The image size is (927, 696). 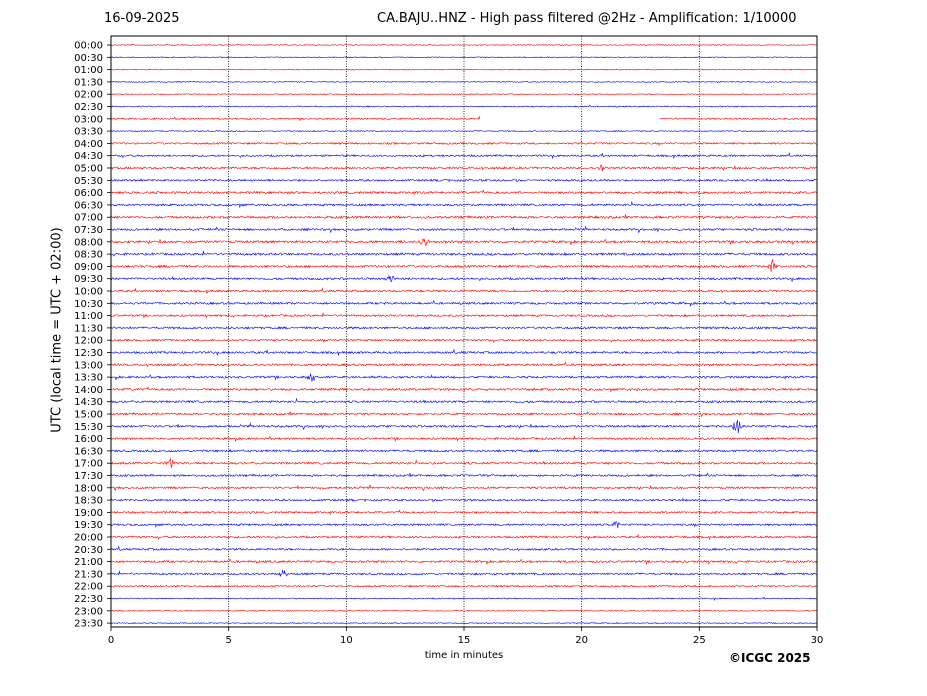 I want to click on x-tick-label: 15, so click(x=464, y=640).